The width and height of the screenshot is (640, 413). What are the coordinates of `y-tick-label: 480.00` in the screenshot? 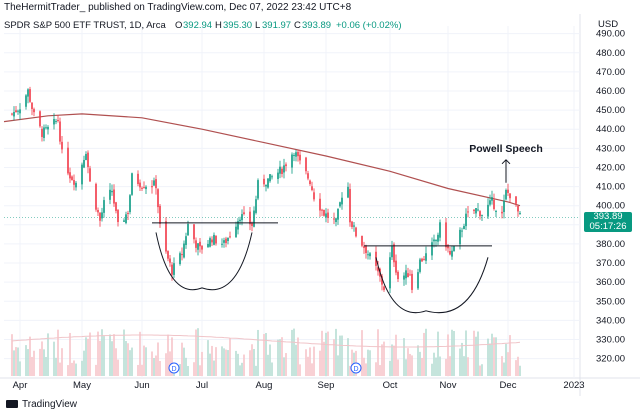 It's located at (610, 53).